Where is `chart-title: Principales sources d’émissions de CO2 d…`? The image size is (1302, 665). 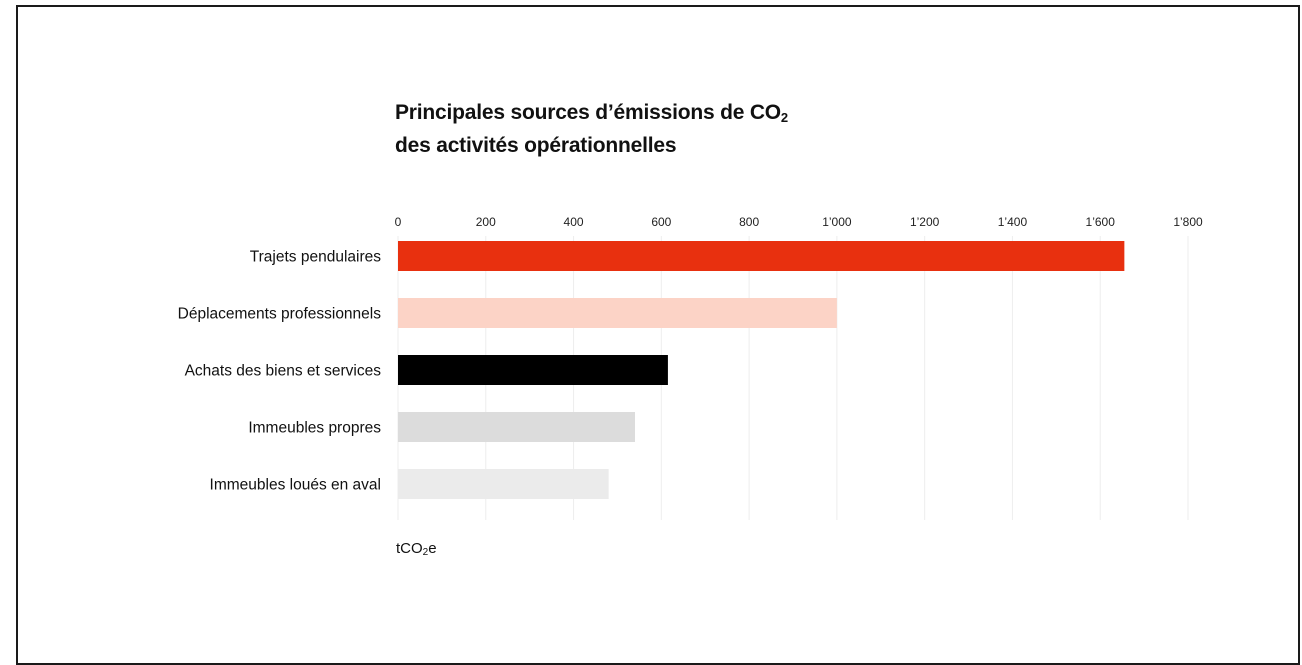
chart-title: Principales sources d’émissions de CO2 d… is located at coordinates (591, 129).